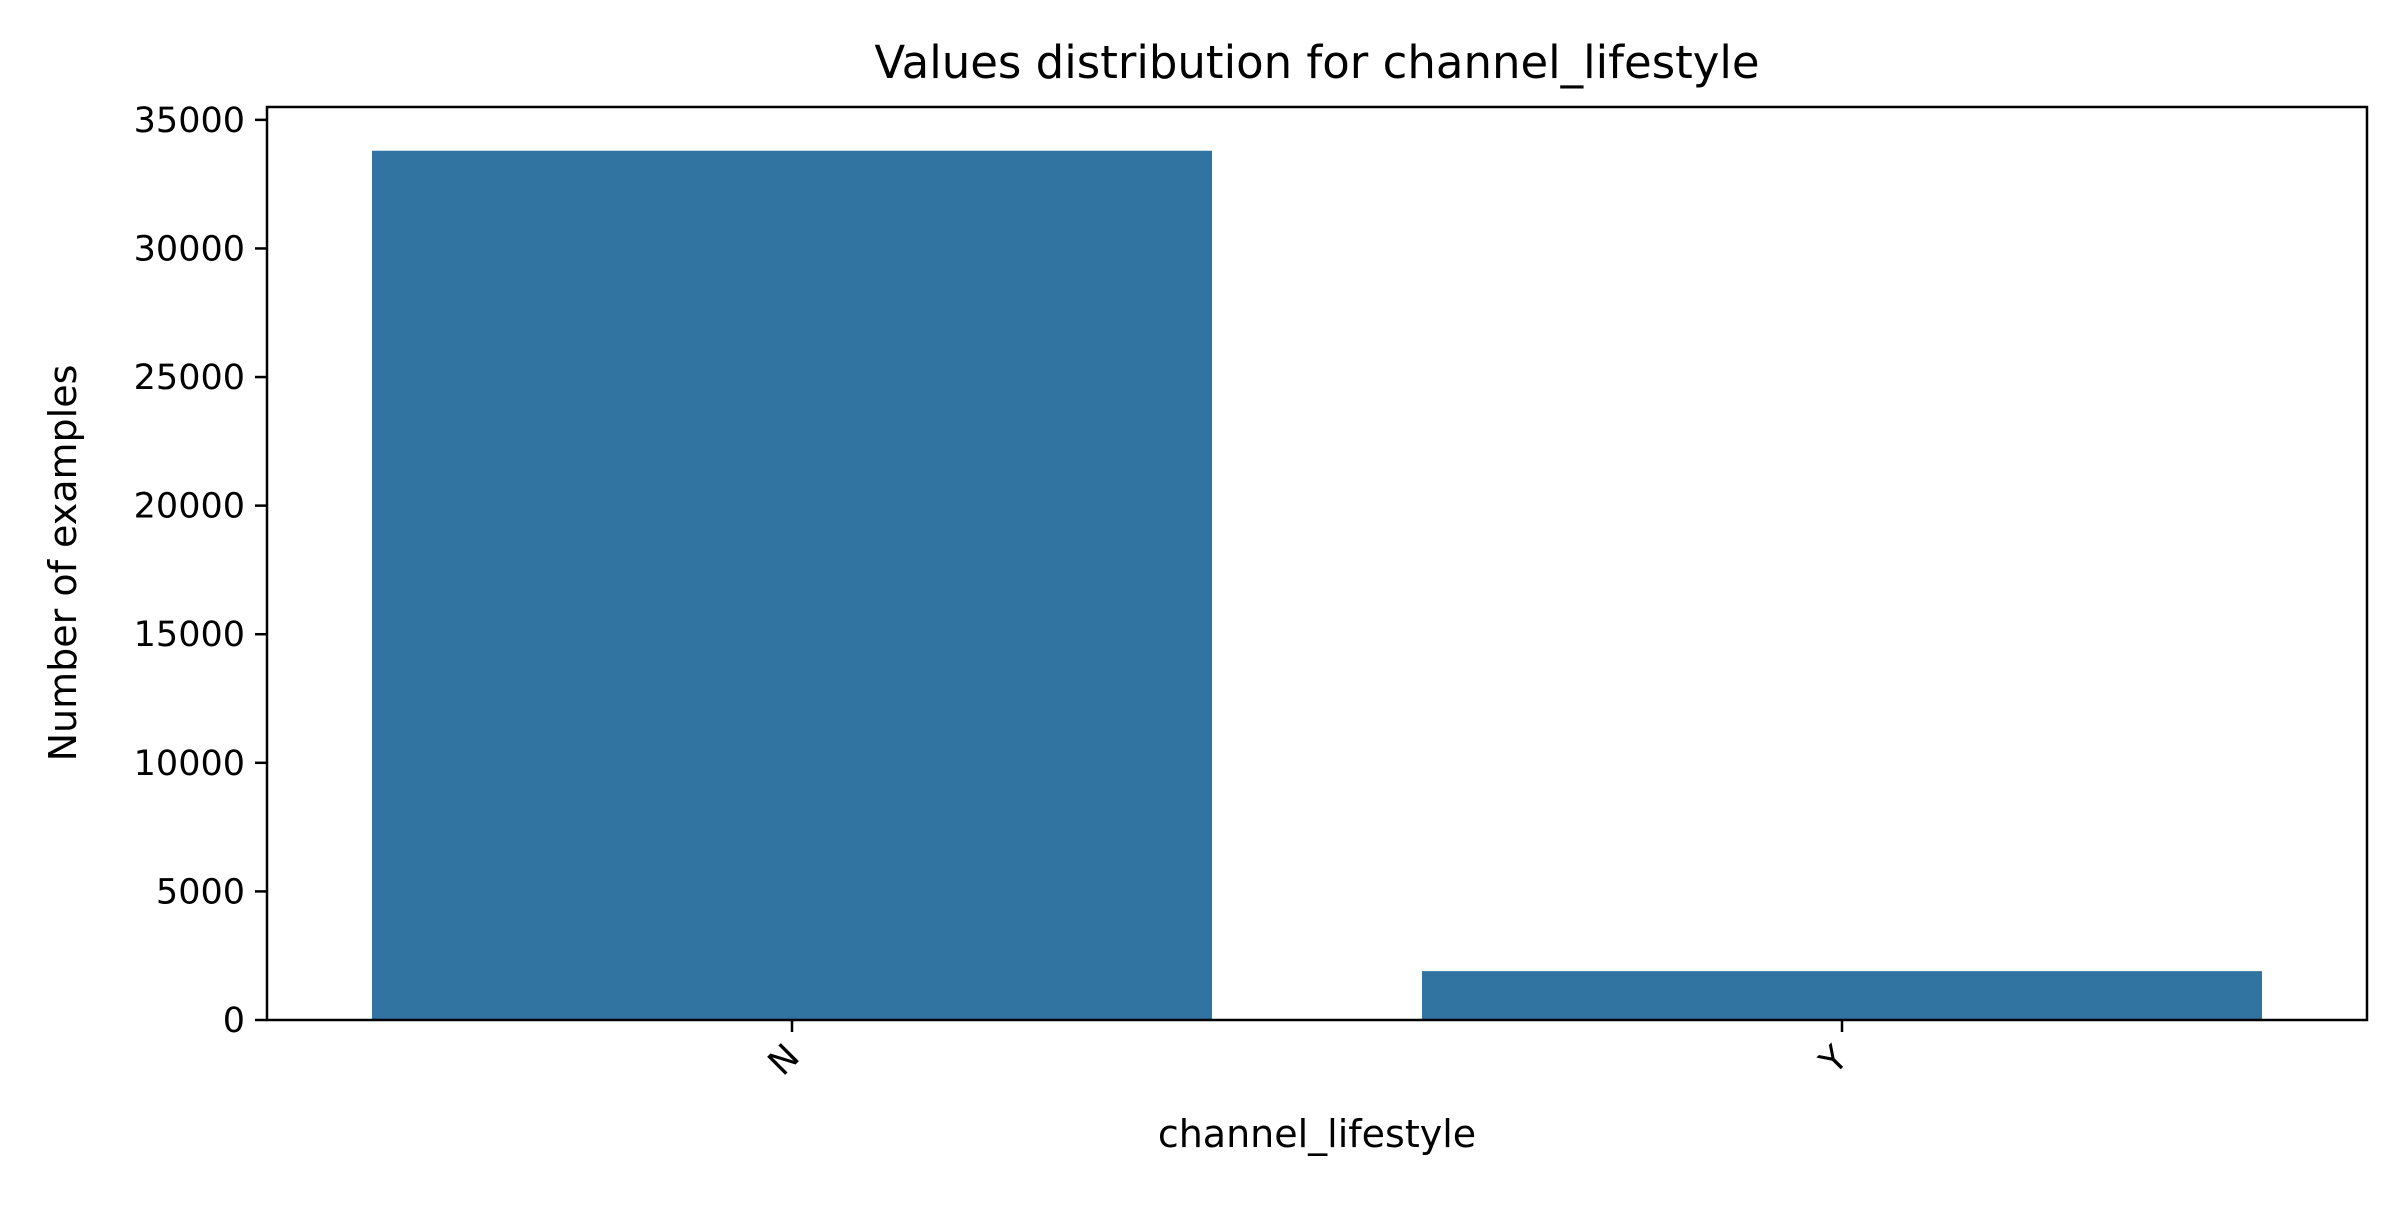 This screenshot has width=2400, height=1205. What do you see at coordinates (189, 121) in the screenshot?
I see `y-tick-label: 35000` at bounding box center [189, 121].